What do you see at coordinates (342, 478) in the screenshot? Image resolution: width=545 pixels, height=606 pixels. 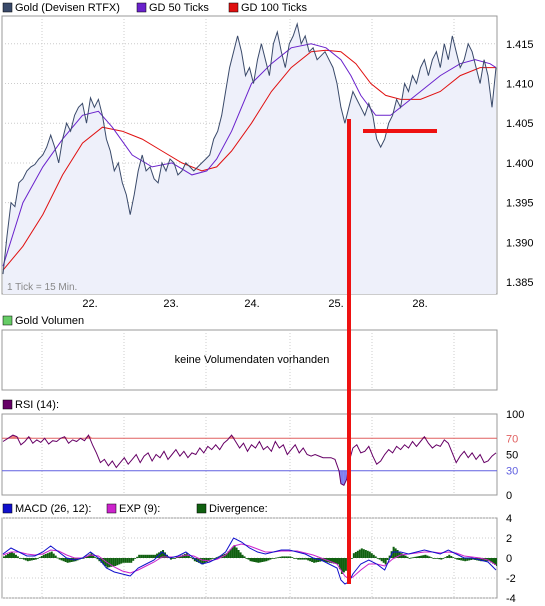 I see `rsi-oversold-fill` at bounding box center [342, 478].